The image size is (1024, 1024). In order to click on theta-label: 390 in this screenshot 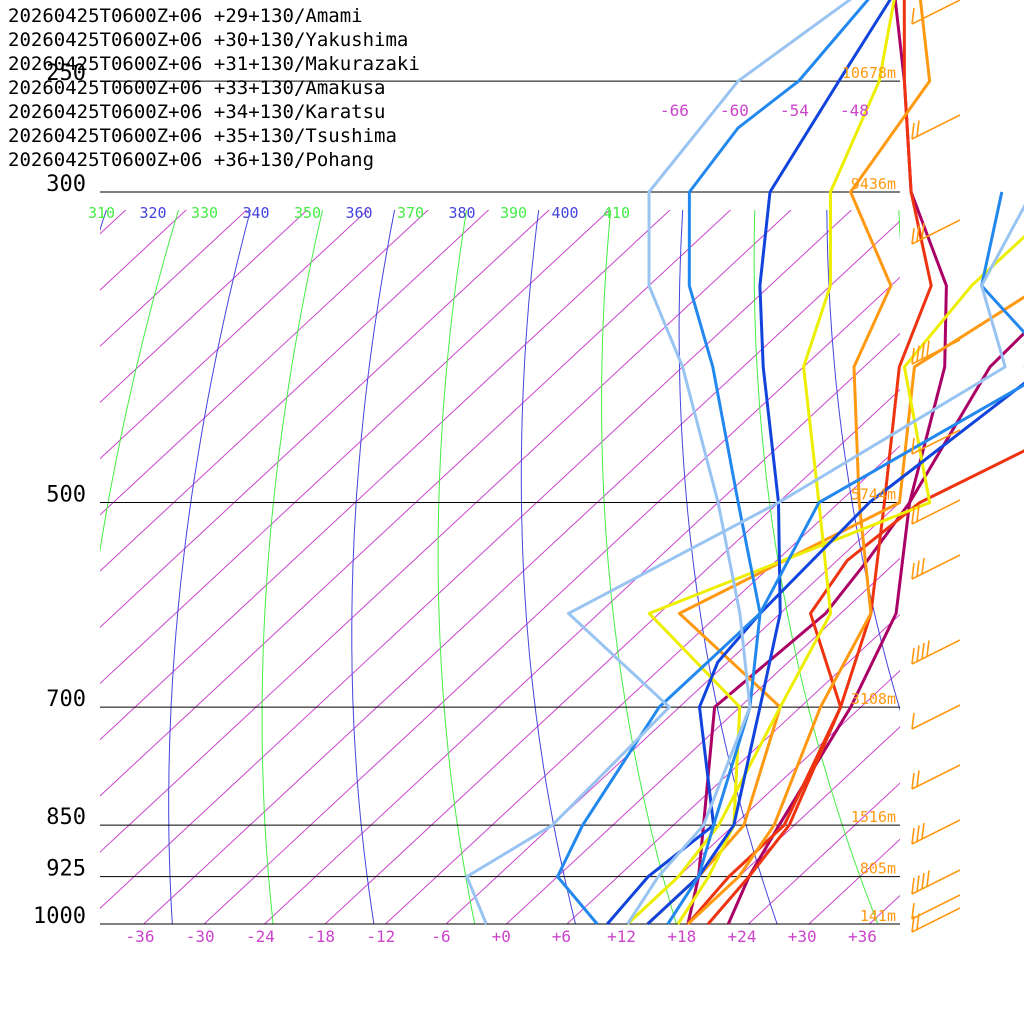, I will do `click(513, 213)`.